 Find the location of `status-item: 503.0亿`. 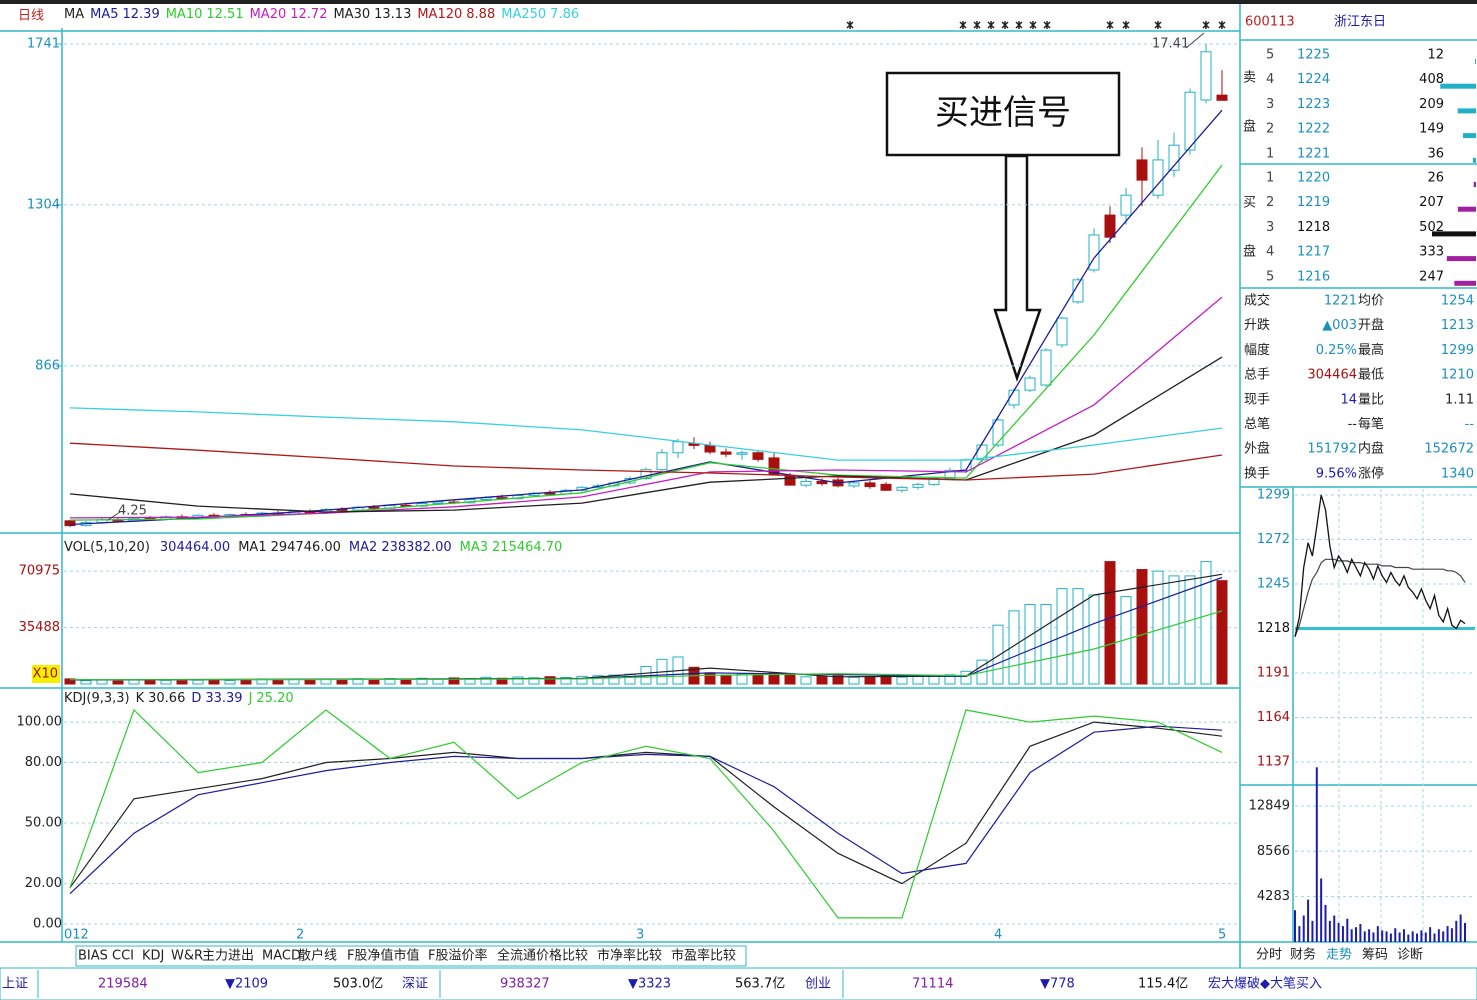

status-item: 503.0亿 is located at coordinates (358, 984).